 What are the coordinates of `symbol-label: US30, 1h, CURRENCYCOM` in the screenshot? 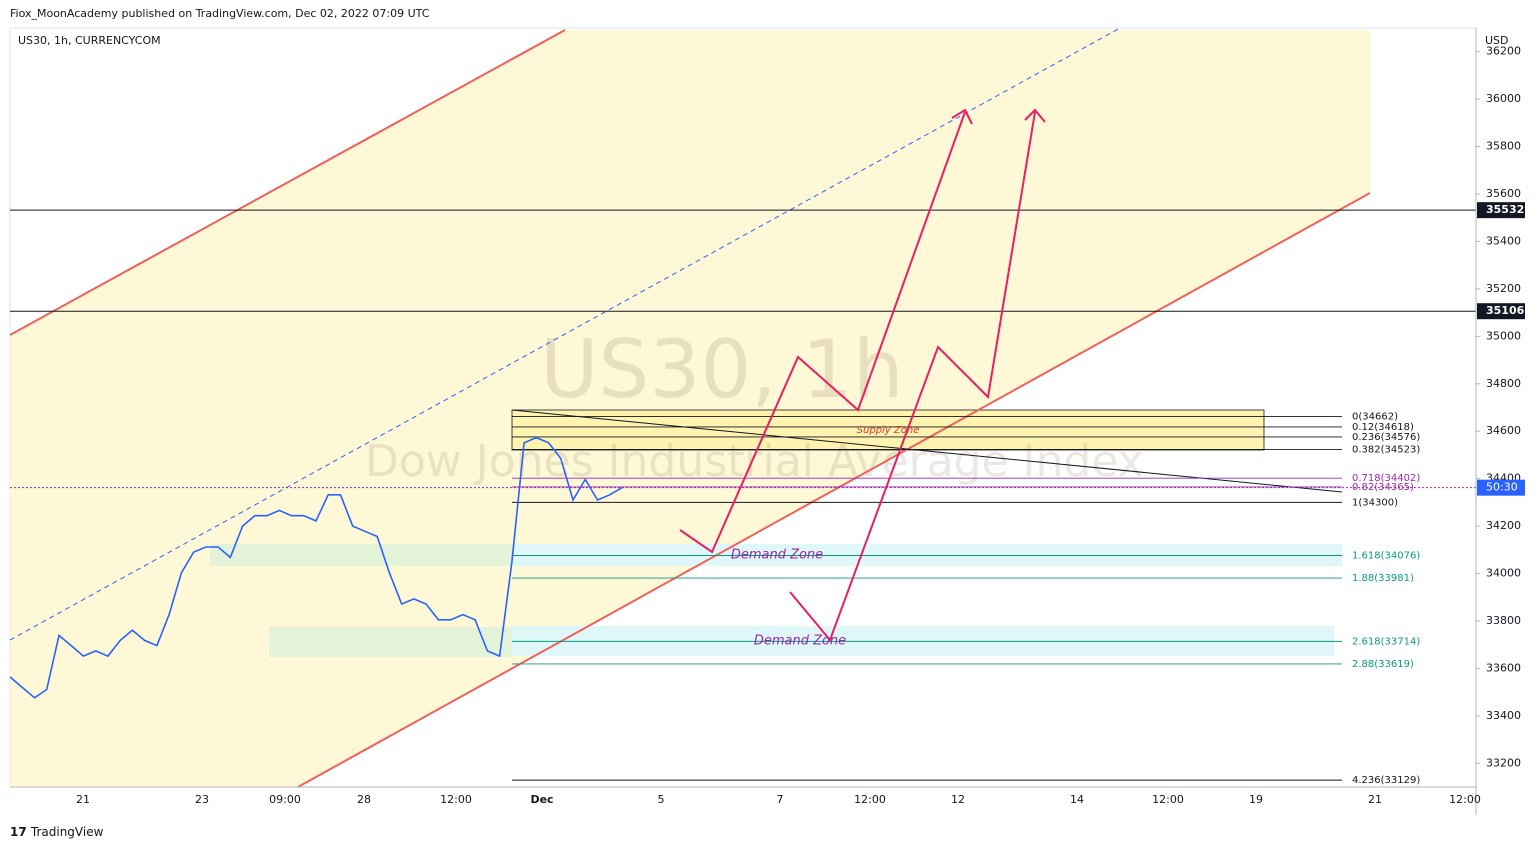 It's located at (89, 40).